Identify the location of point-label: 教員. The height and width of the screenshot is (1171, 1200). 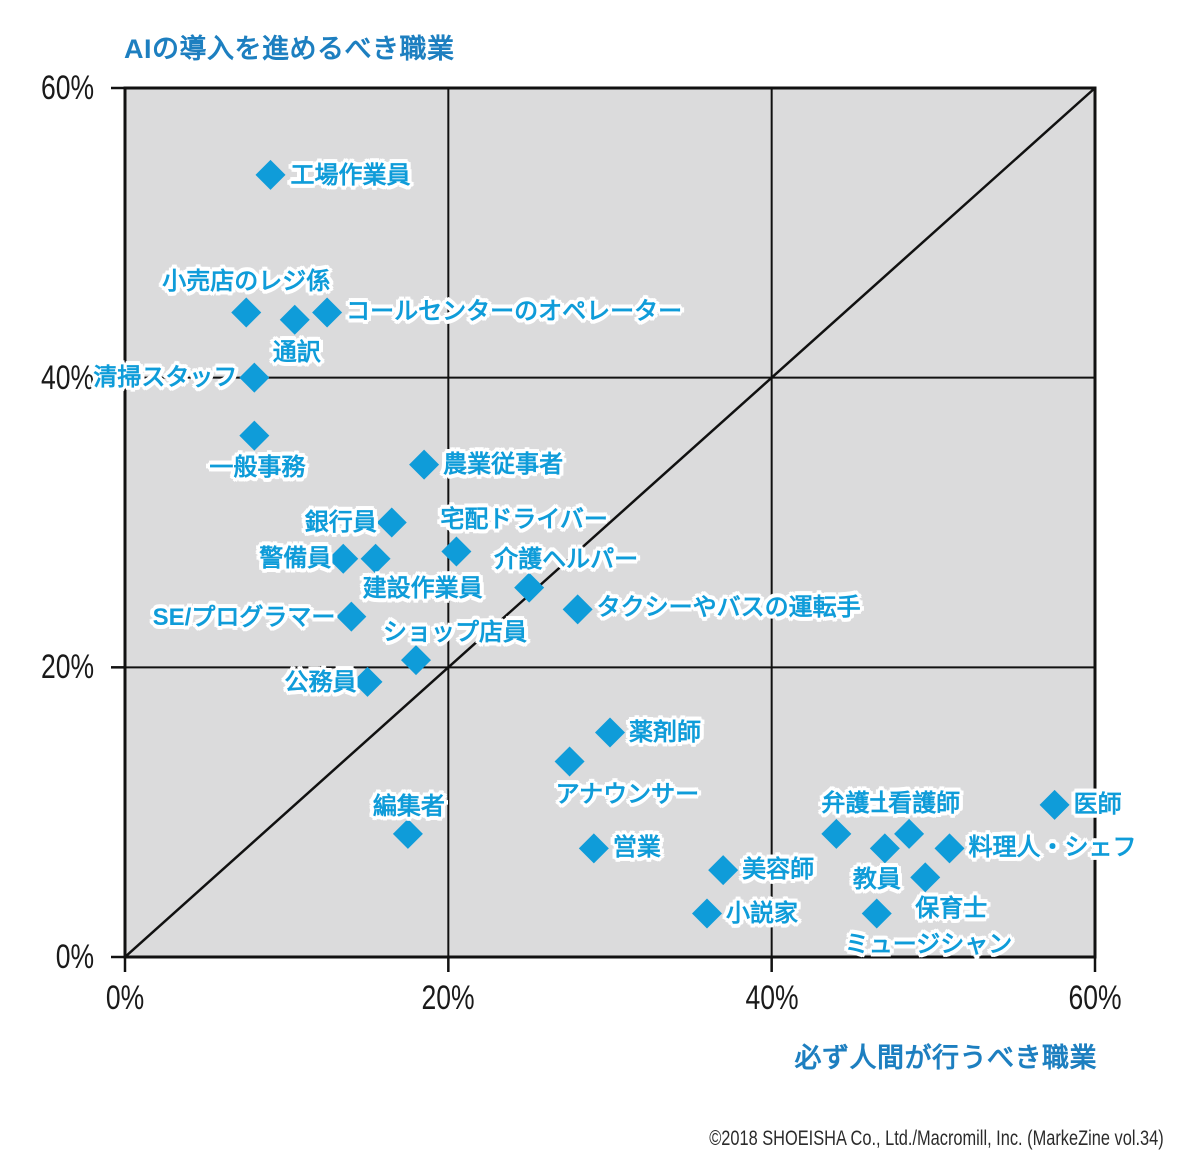
(876, 880).